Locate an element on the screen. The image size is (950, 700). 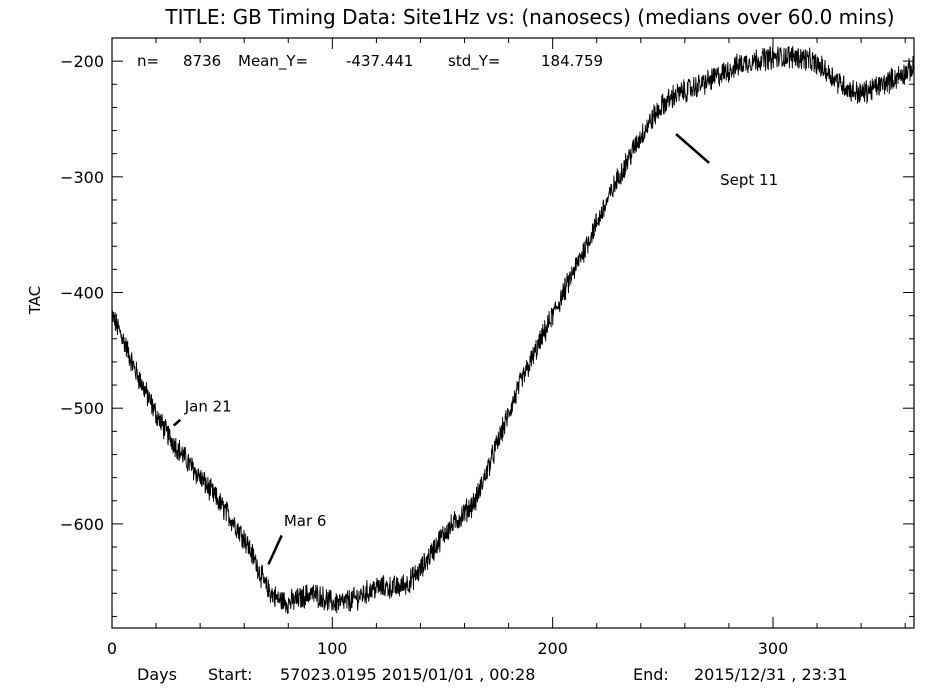
annotation-label: Sept 11 is located at coordinates (749, 180).